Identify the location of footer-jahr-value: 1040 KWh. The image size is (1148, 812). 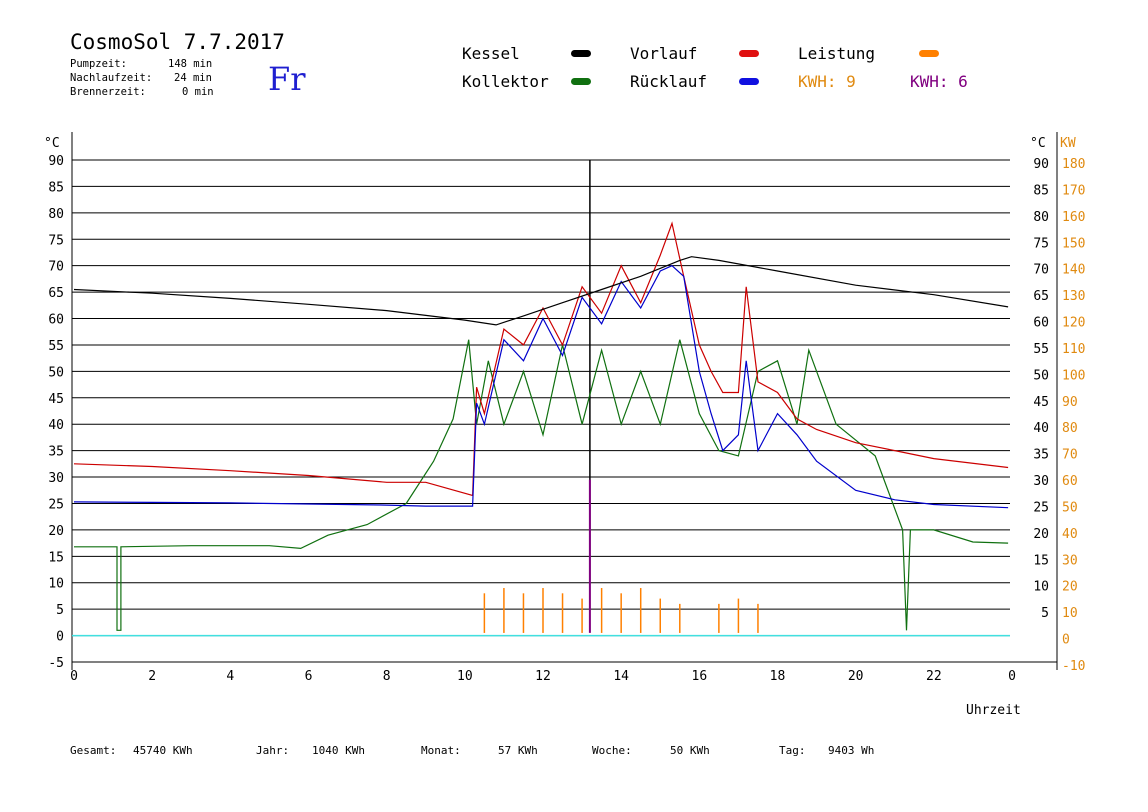
(338, 750).